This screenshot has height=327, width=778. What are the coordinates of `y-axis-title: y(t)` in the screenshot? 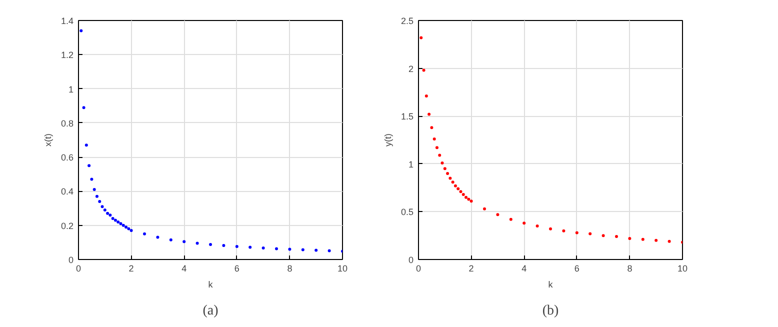 It's located at (387, 139).